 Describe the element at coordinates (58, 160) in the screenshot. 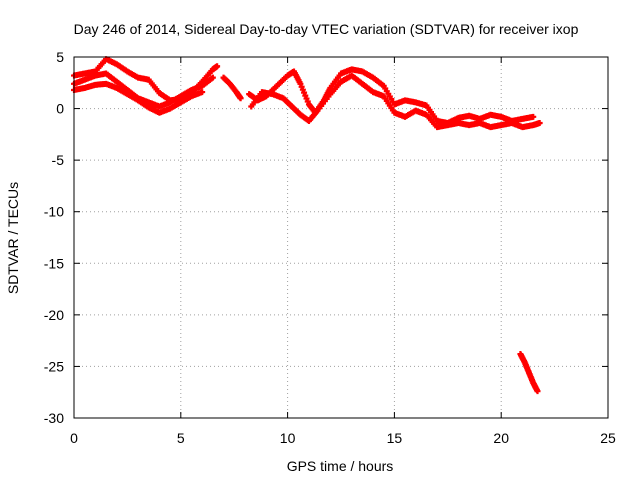

I see `y-tick-label: -5` at that location.